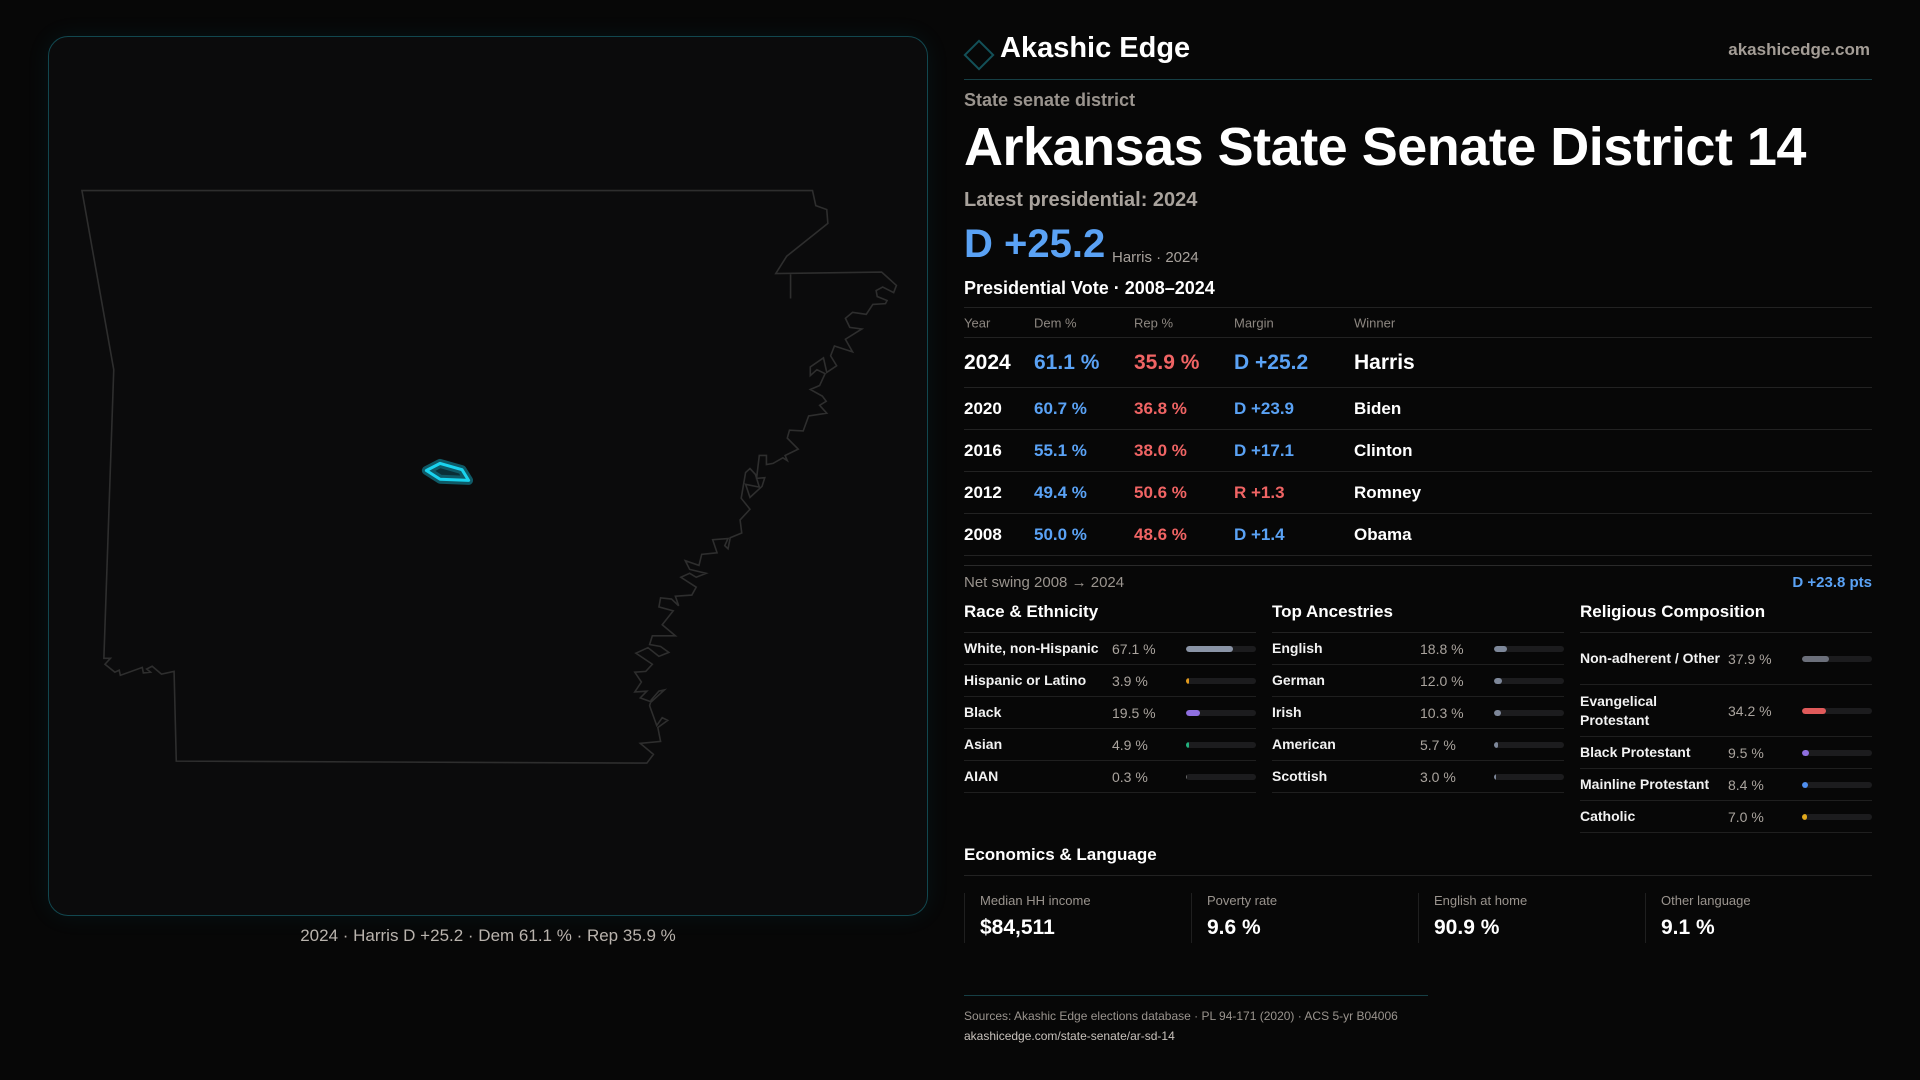 Image resolution: width=1920 pixels, height=1080 pixels. Describe the element at coordinates (1438, 744) in the screenshot. I see `item-percent: 5.7 %` at that location.